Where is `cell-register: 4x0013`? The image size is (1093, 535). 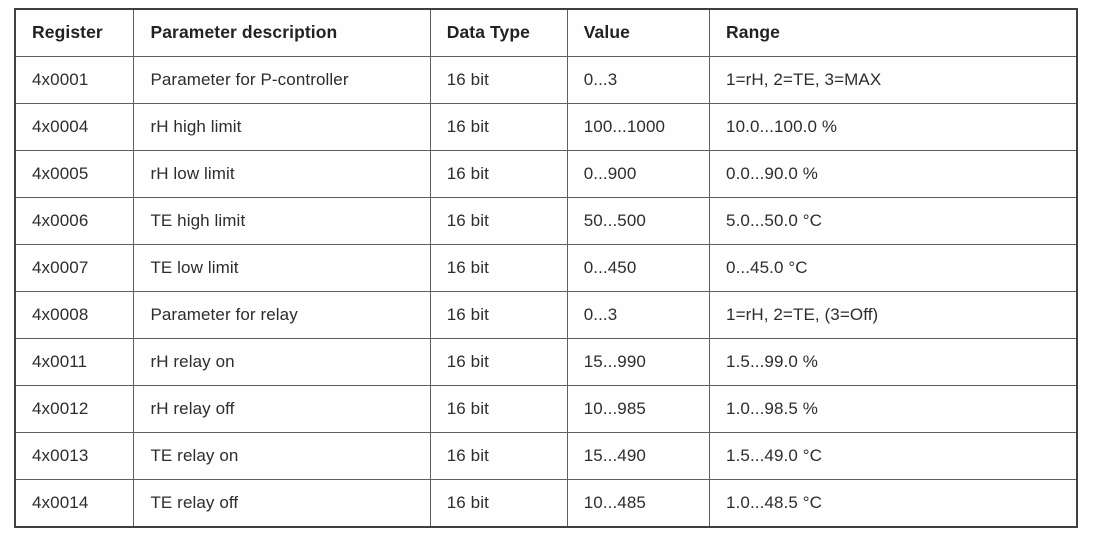 cell-register: 4x0013 is located at coordinates (74, 456).